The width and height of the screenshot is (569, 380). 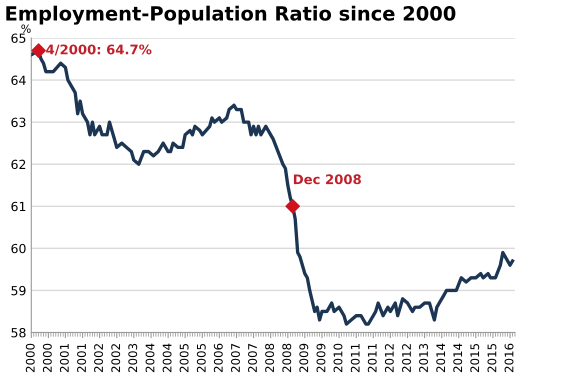 I want to click on y-tick-label: 61, so click(x=18, y=207).